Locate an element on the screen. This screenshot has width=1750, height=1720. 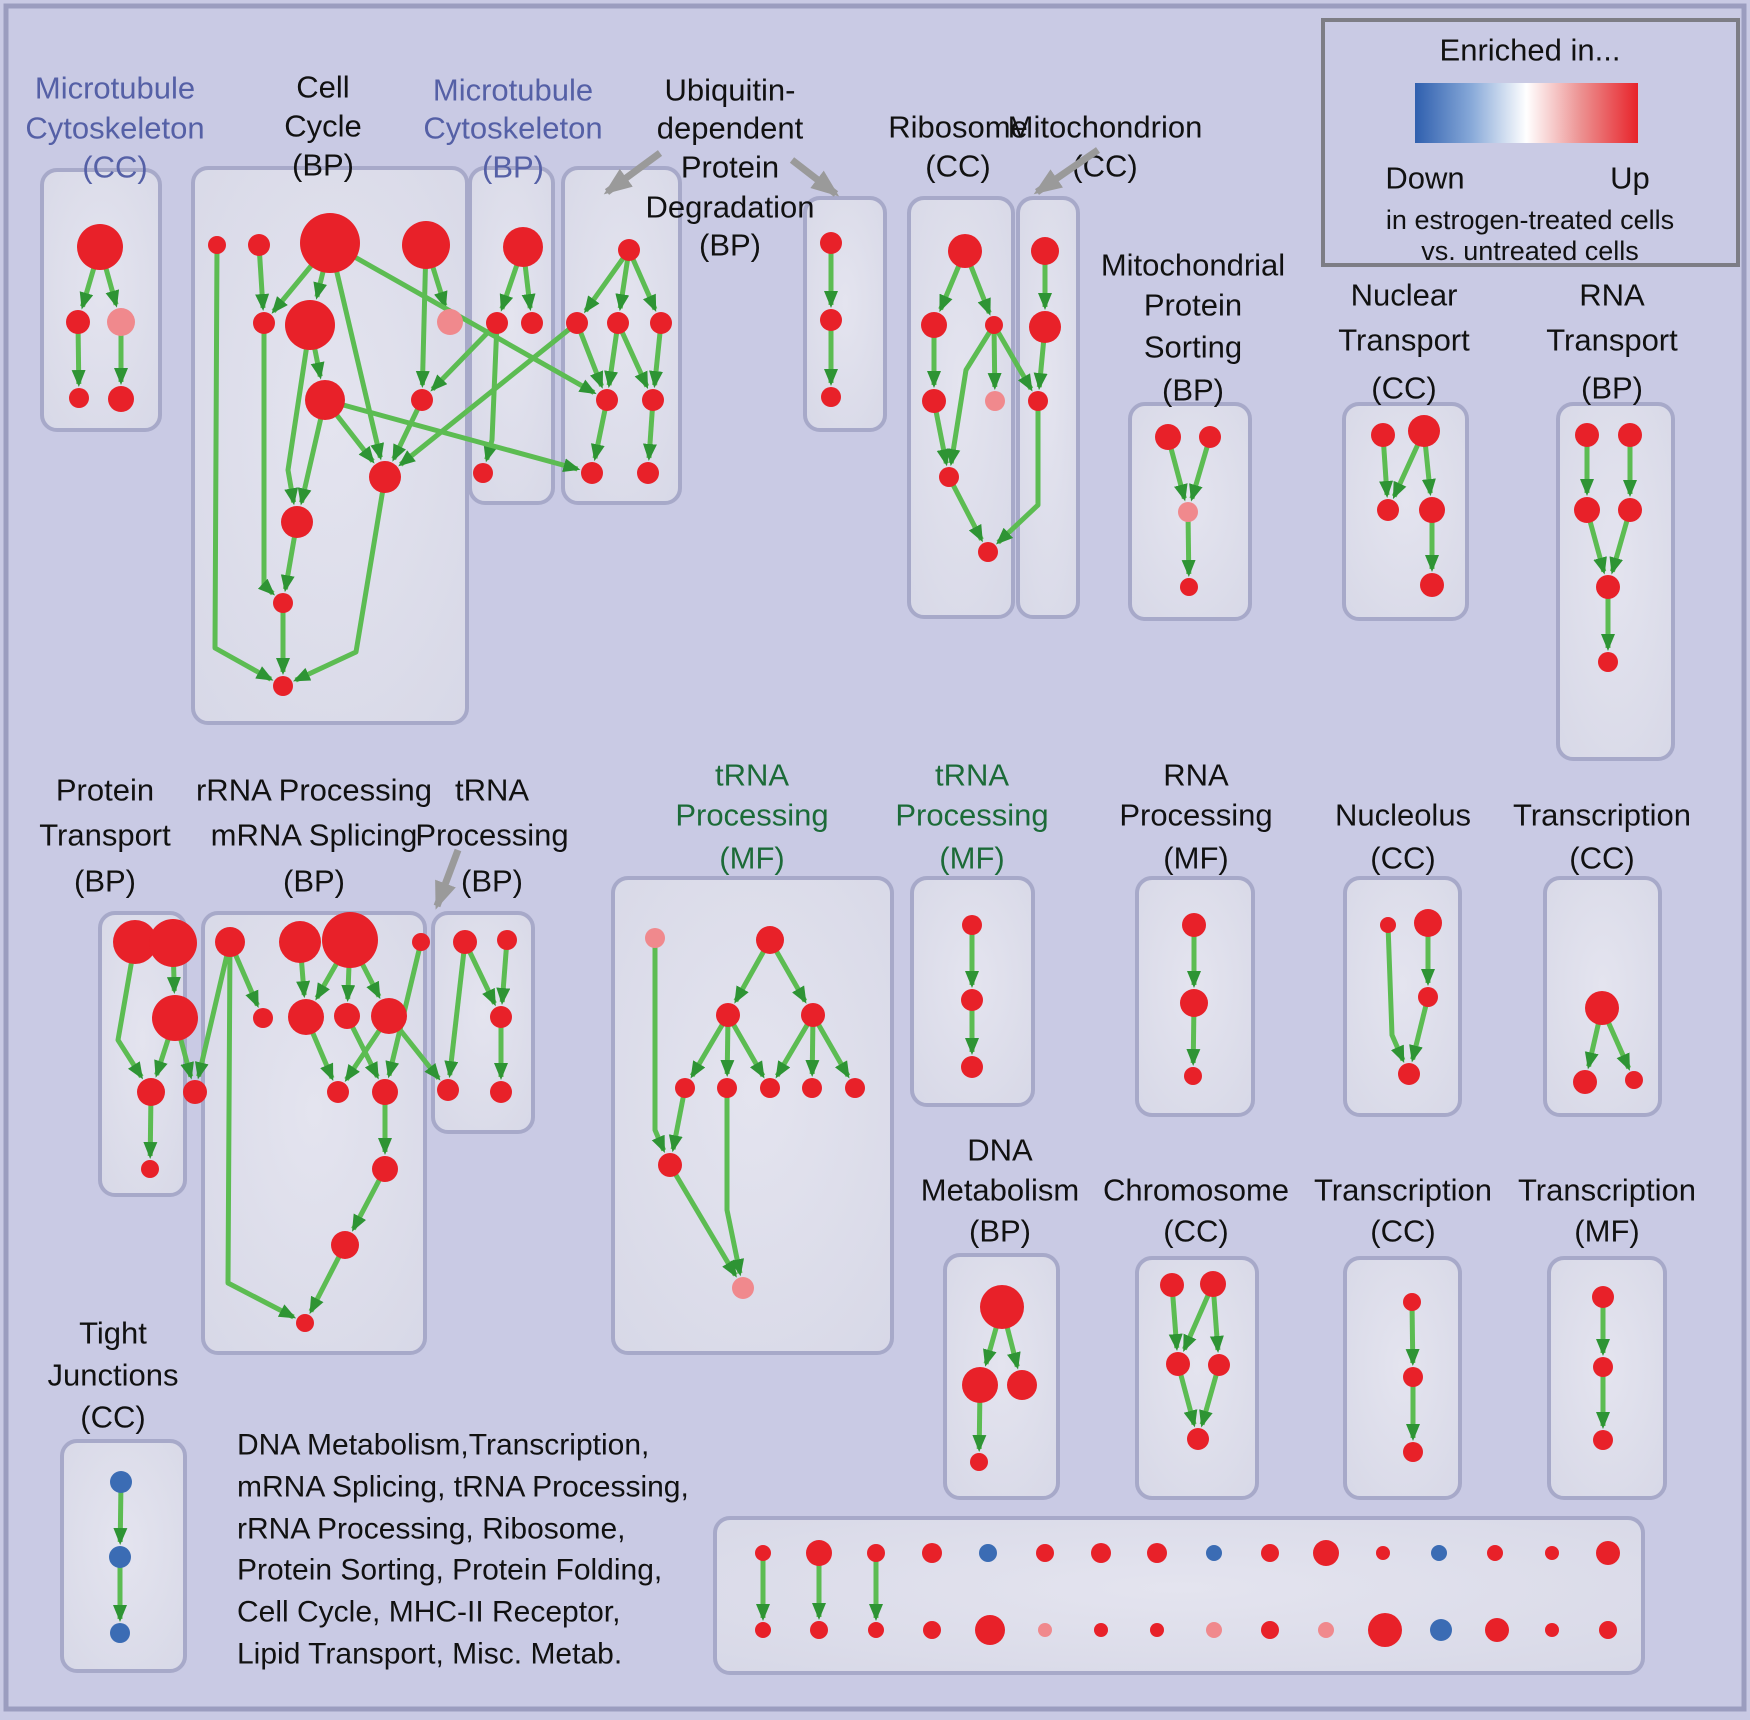
misc-terms-text: Lipid Transport, Misc. Metab. is located at coordinates (429, 1654).